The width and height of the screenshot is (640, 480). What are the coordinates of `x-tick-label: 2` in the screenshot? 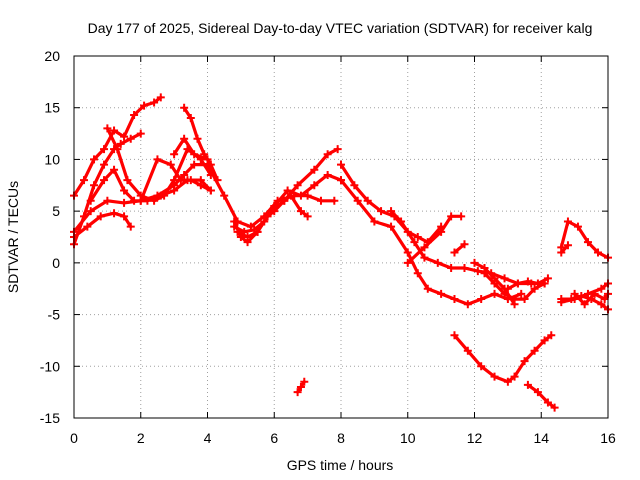 It's located at (141, 438).